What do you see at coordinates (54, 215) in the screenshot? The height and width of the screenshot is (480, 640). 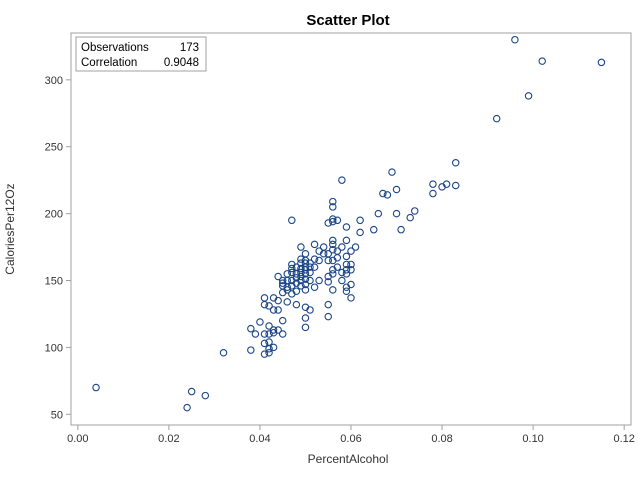 I see `y-tick-label: 200` at bounding box center [54, 215].